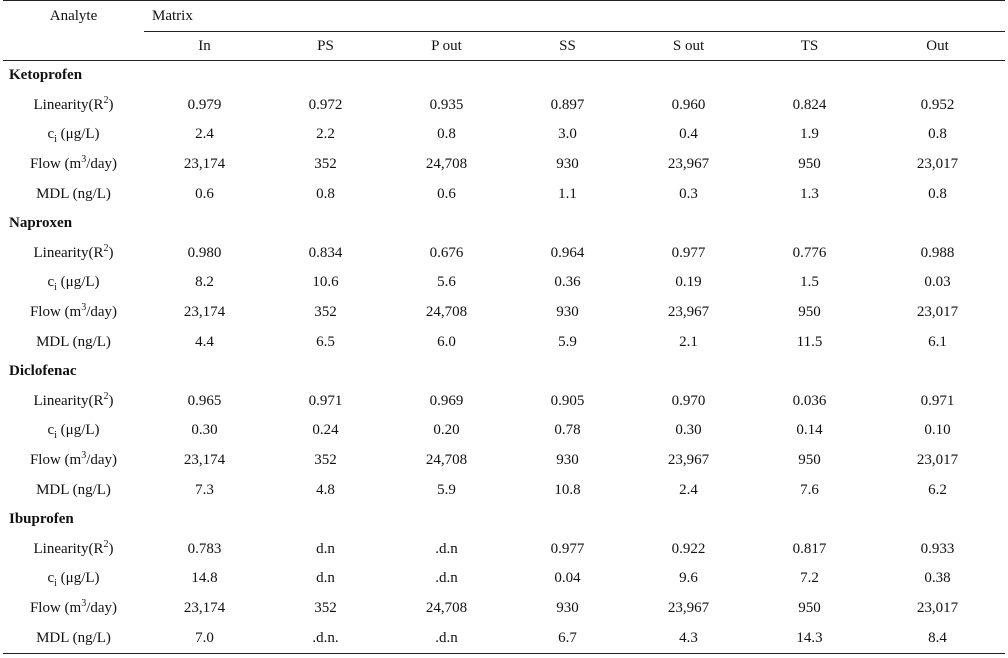 The width and height of the screenshot is (1008, 658). What do you see at coordinates (204, 252) in the screenshot?
I see `table-cell: 0.980` at bounding box center [204, 252].